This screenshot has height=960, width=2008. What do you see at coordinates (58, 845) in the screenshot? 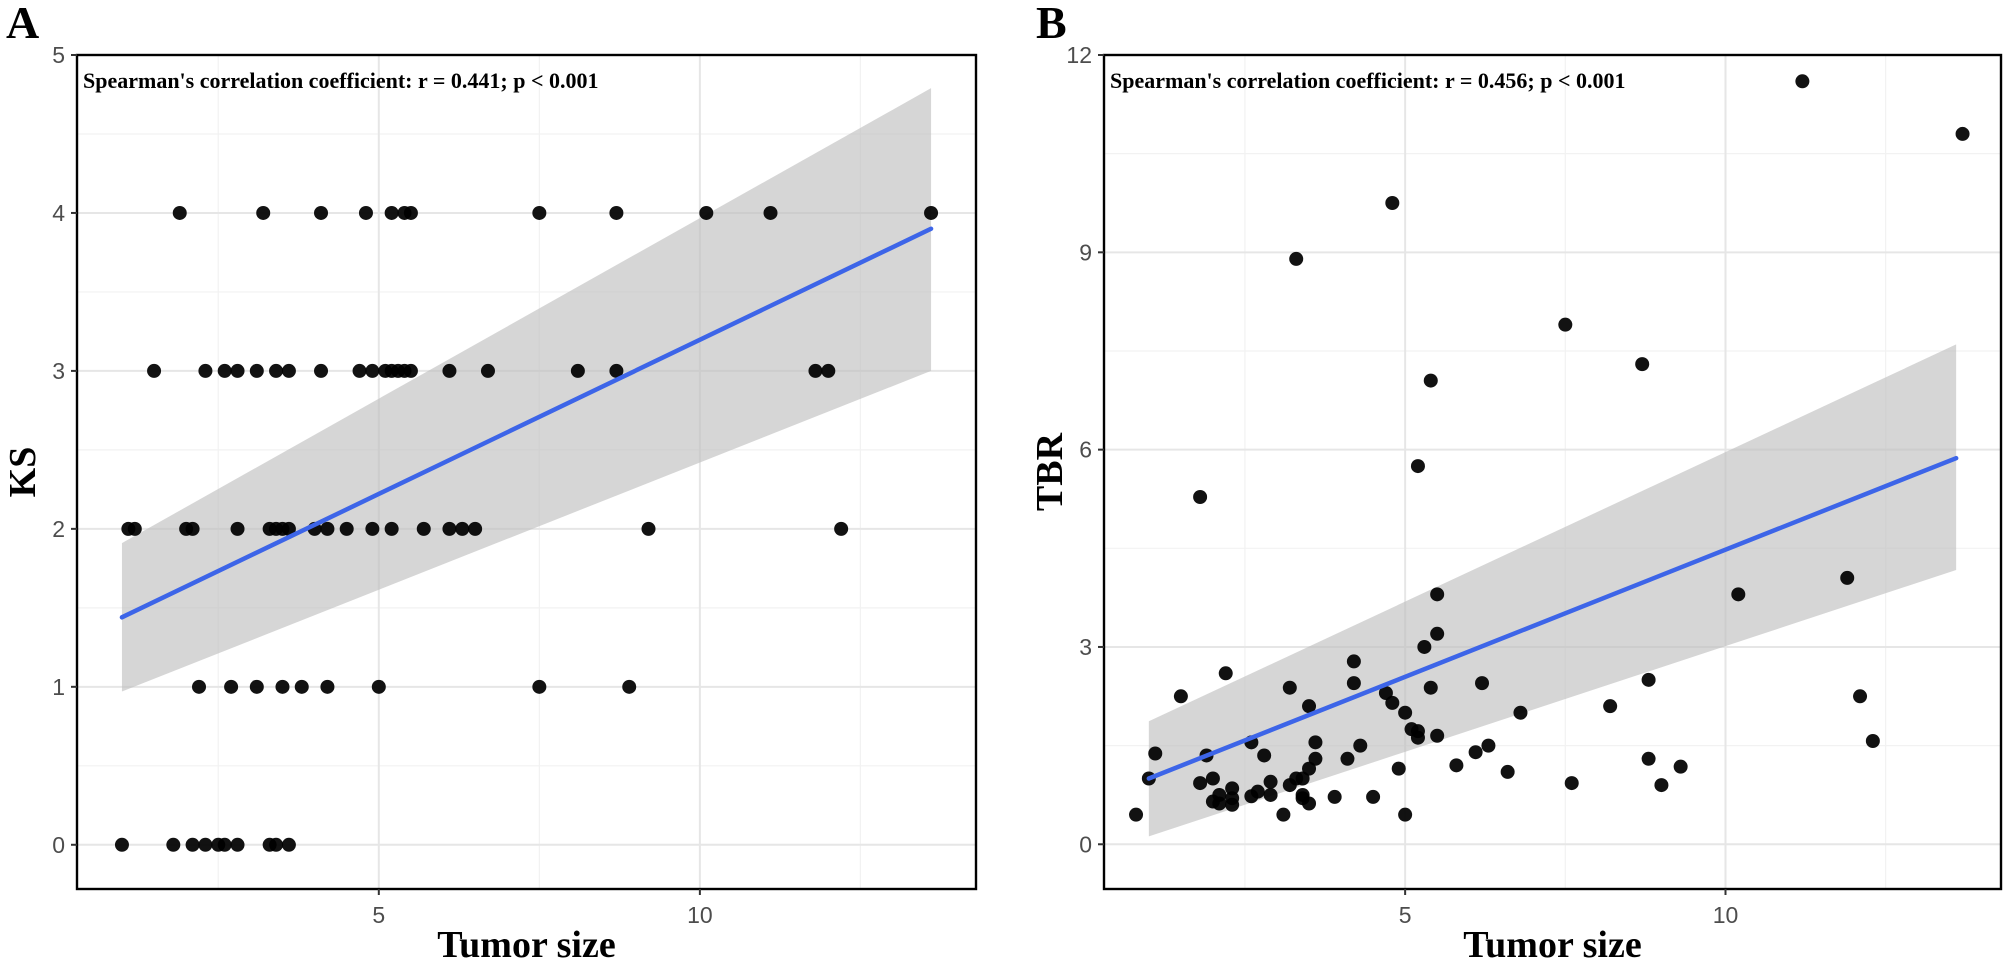
I see `panel-a-y-tick-label: 0` at bounding box center [58, 845].